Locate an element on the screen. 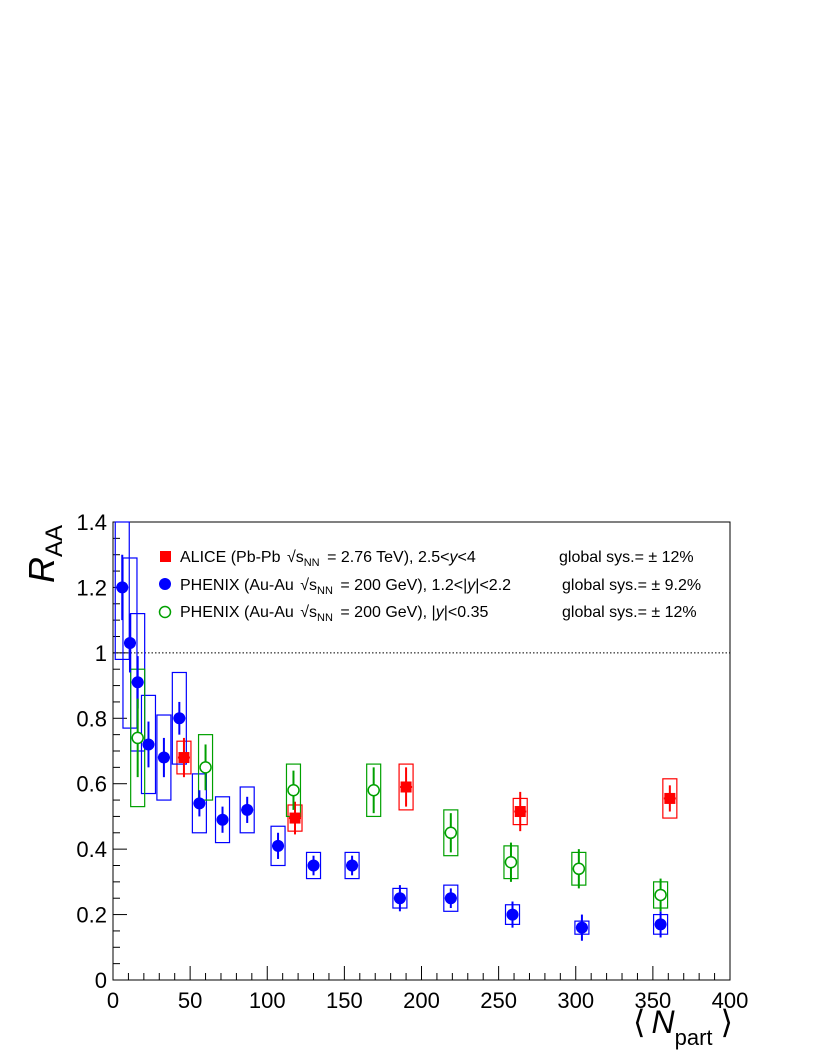  y-tick-label: 0.6 is located at coordinates (91, 784).